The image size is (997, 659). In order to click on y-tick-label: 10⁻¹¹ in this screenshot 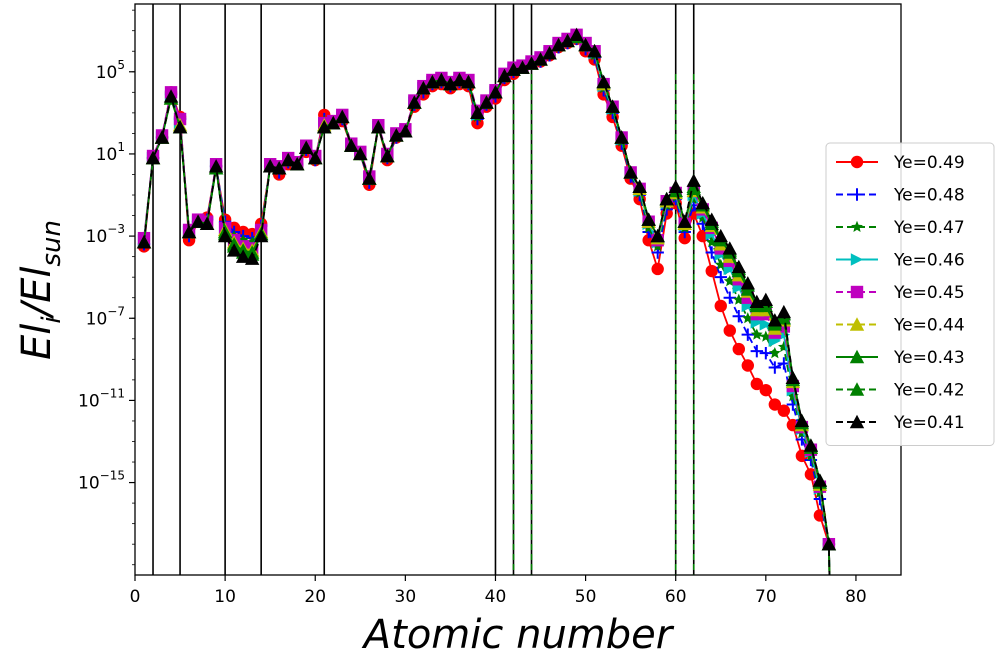, I will do `click(101, 398)`.